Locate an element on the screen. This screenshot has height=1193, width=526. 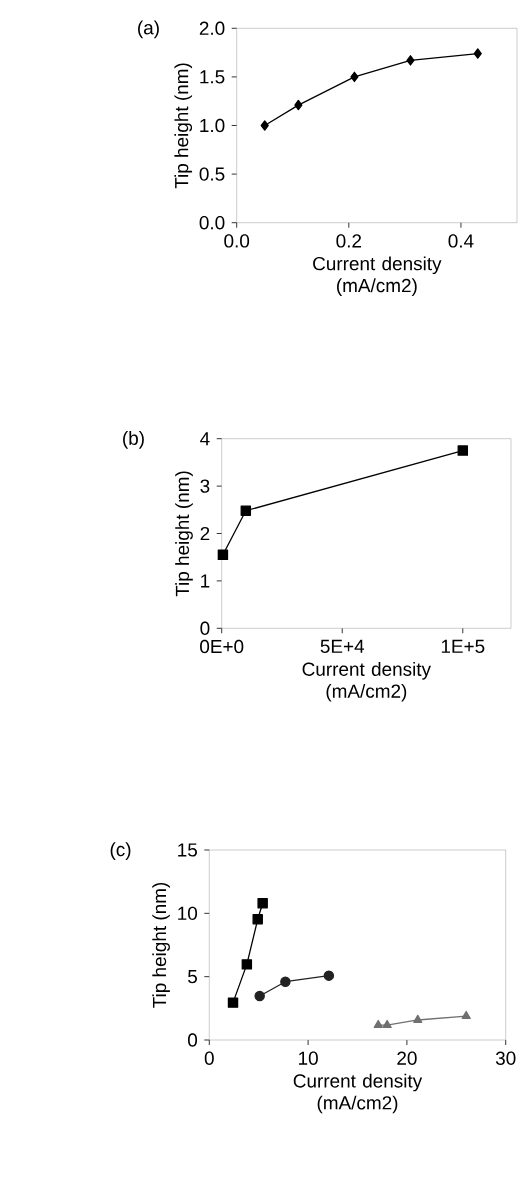
y-tick-label: 1.0 is located at coordinates (212, 125).